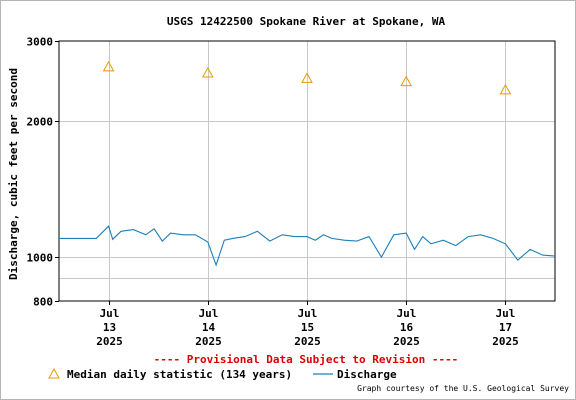 The width and height of the screenshot is (576, 400). Describe the element at coordinates (367, 374) in the screenshot. I see `legend-discharge-label: Discharge` at that location.